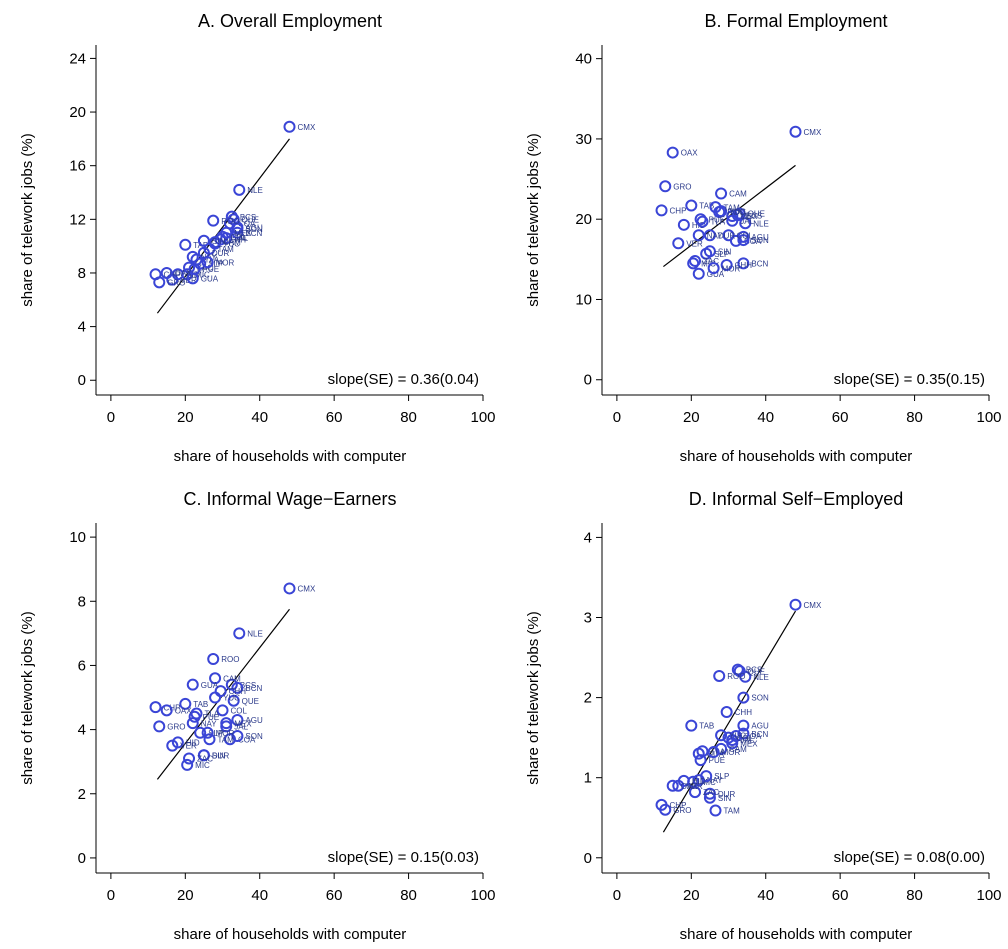  Describe the element at coordinates (403, 379) in the screenshot. I see `slope-annotation: slope(SE) = 0.36(0.04)` at that location.